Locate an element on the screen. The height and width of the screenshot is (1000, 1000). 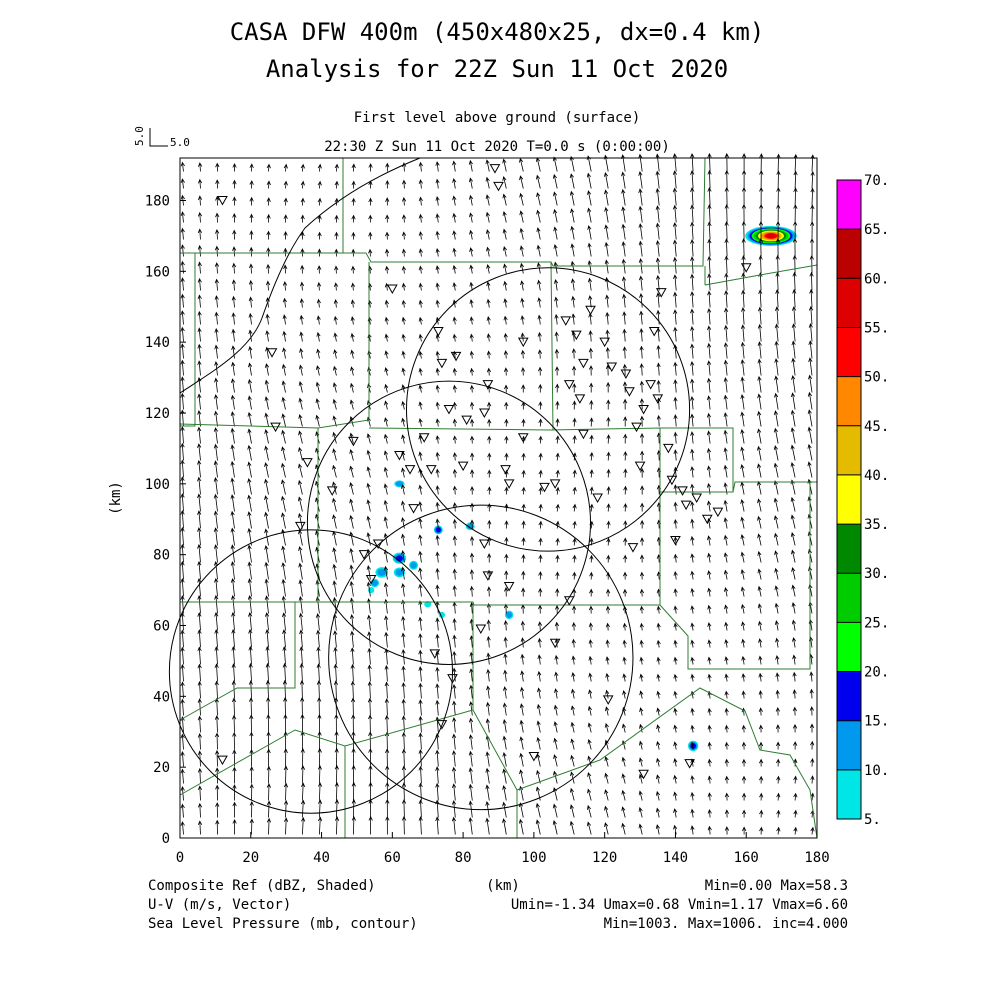
vector-scale-label: 5.0 is located at coordinates (180, 142).